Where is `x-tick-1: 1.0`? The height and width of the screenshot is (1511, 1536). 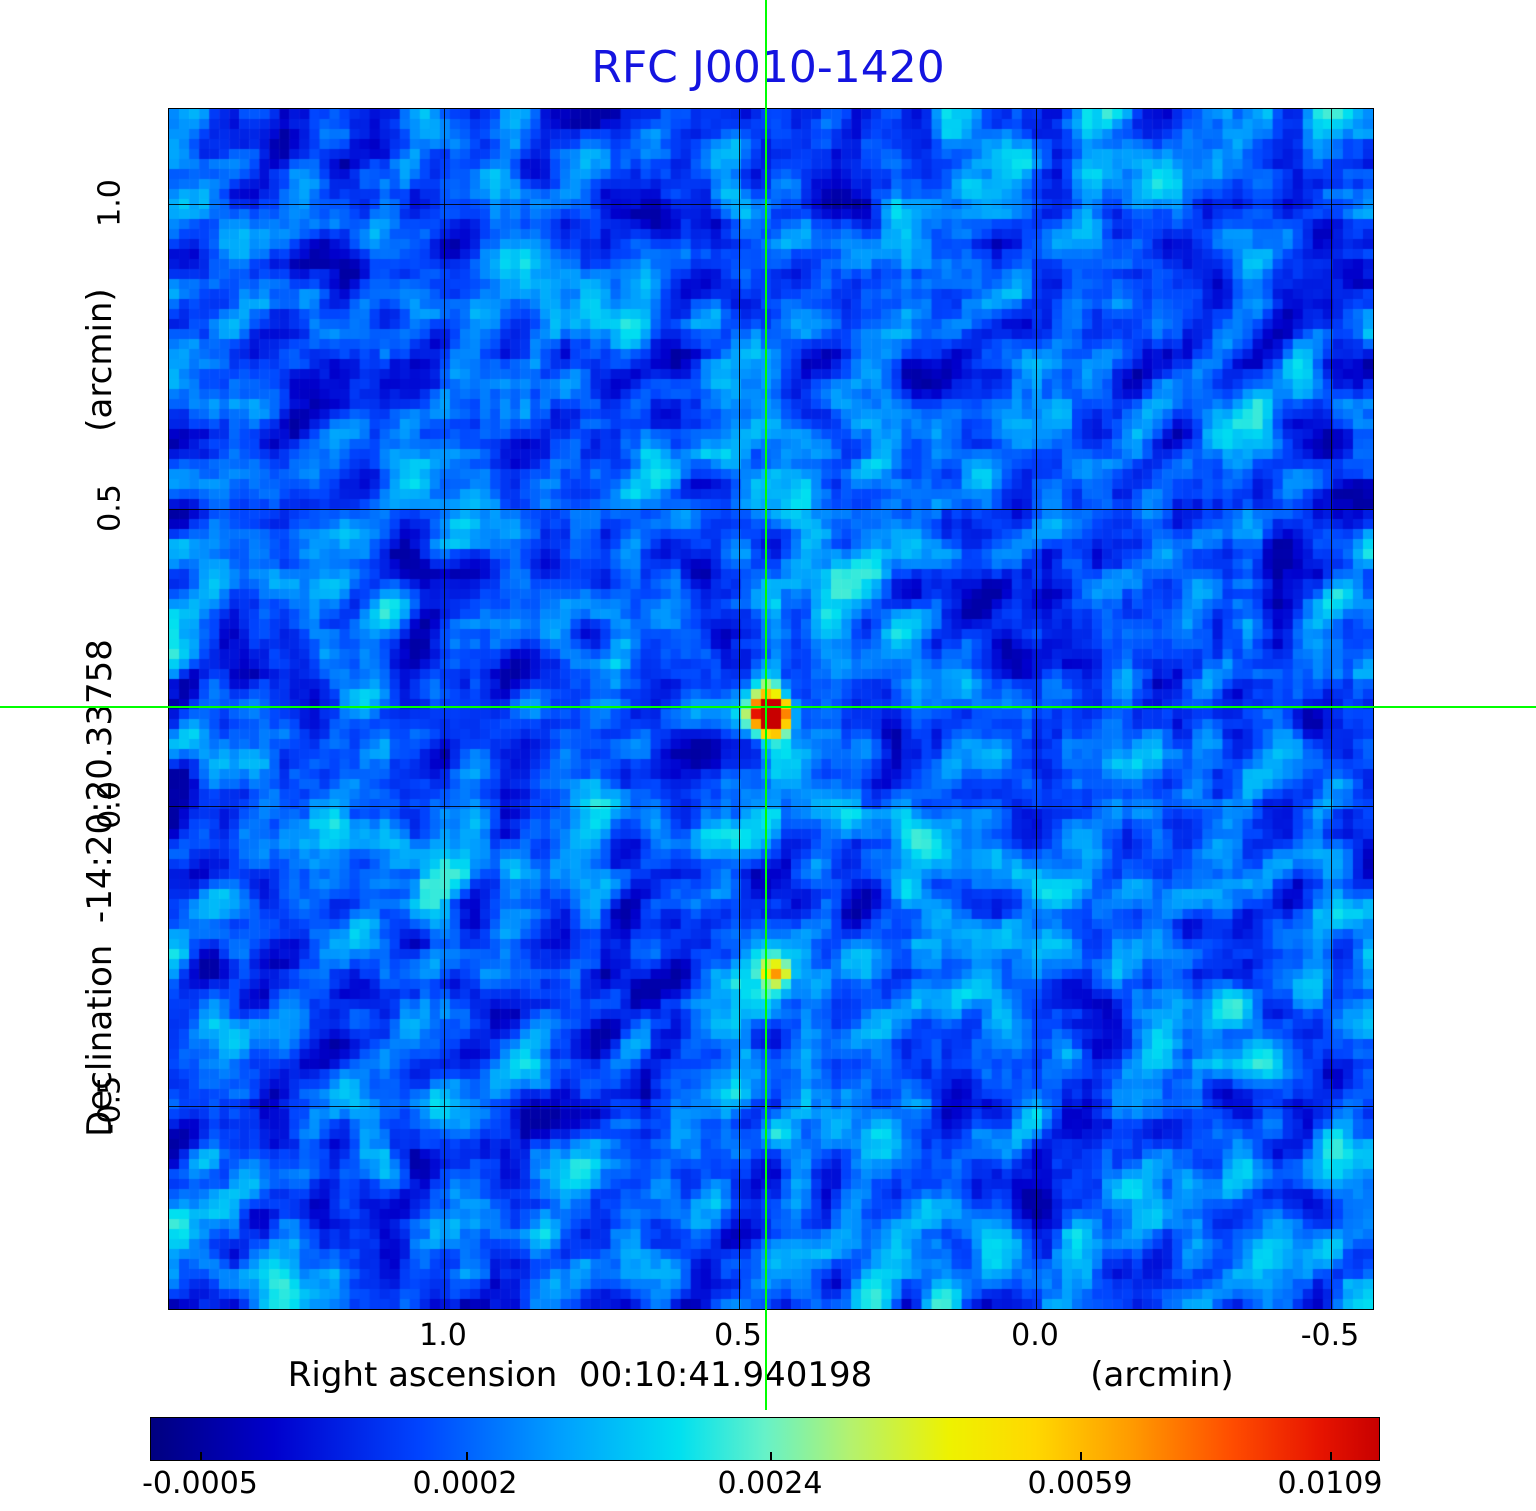 x-tick-1: 1.0 is located at coordinates (443, 1335).